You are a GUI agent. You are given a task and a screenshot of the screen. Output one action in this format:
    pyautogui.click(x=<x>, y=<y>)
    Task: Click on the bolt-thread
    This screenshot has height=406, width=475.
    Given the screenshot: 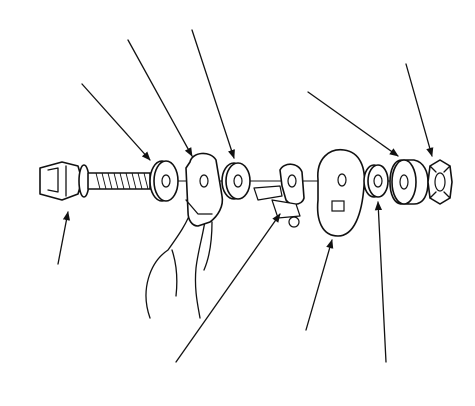 What is the action you would take?
    pyautogui.click(x=122, y=181)
    